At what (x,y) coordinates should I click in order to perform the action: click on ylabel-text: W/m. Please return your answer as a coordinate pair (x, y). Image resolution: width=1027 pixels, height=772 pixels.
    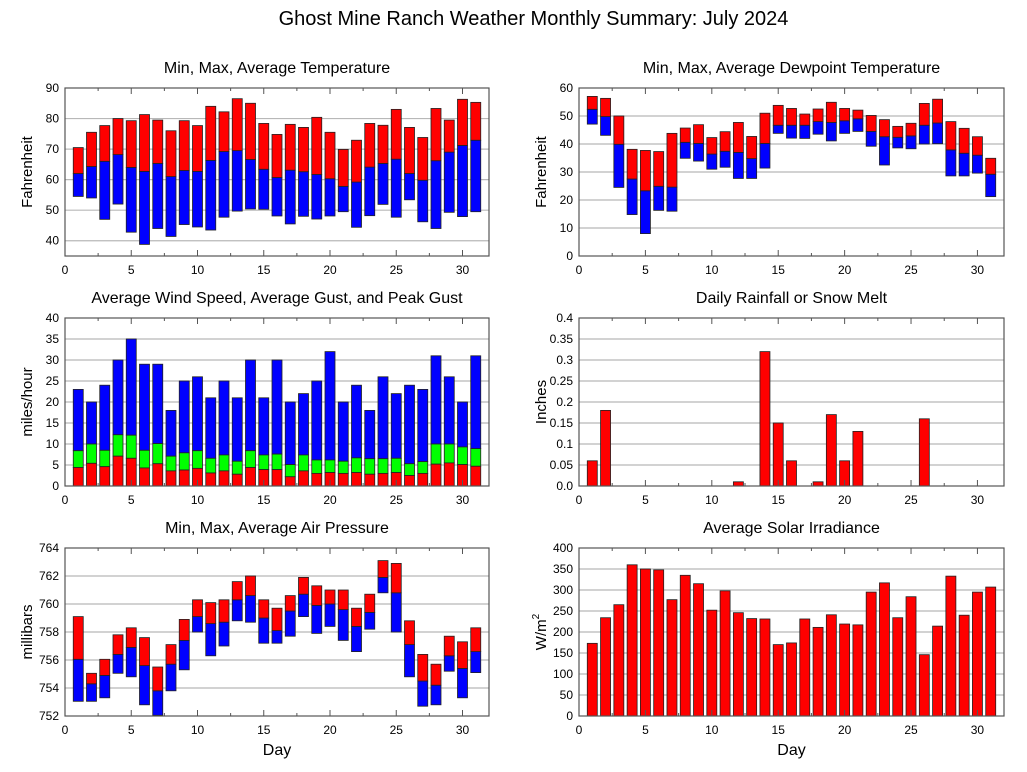
    Looking at the image, I should click on (541, 634).